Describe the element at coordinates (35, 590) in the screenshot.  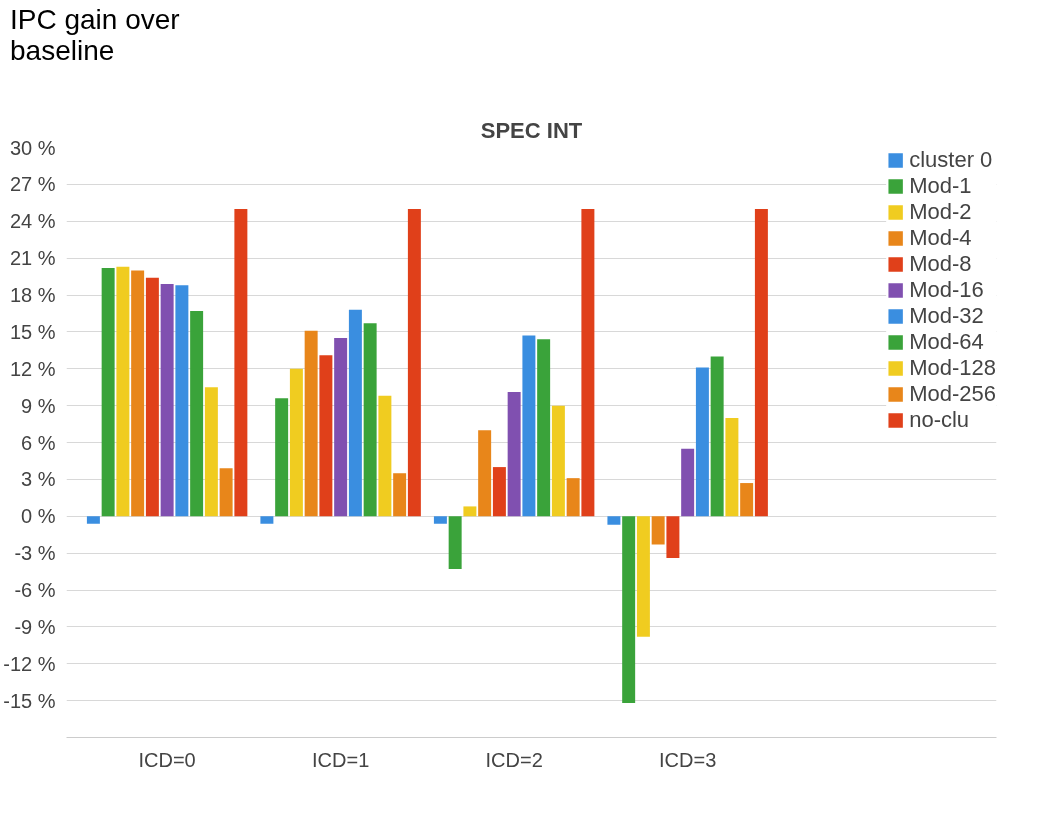
I see `y-tick-label: -6 %` at that location.